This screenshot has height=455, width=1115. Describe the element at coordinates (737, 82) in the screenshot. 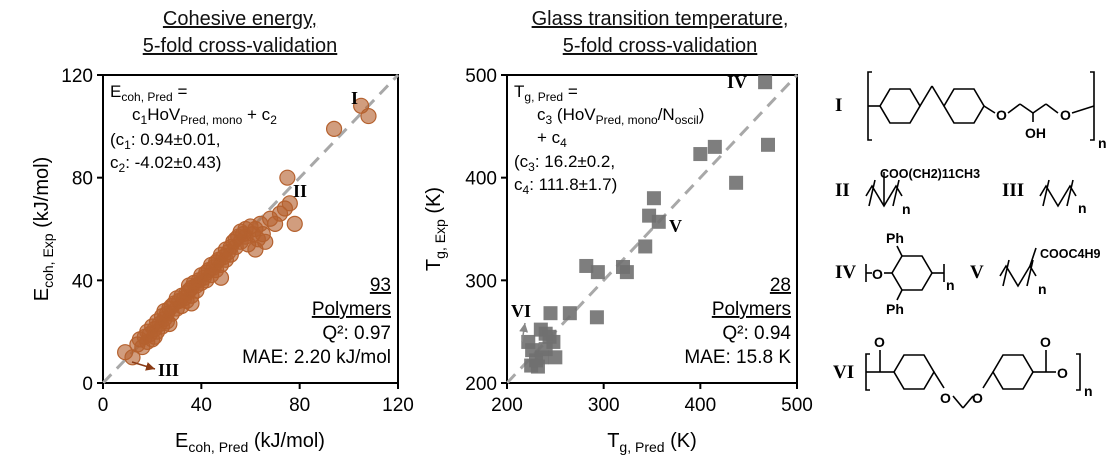

I see `annotation-IV: IV` at that location.